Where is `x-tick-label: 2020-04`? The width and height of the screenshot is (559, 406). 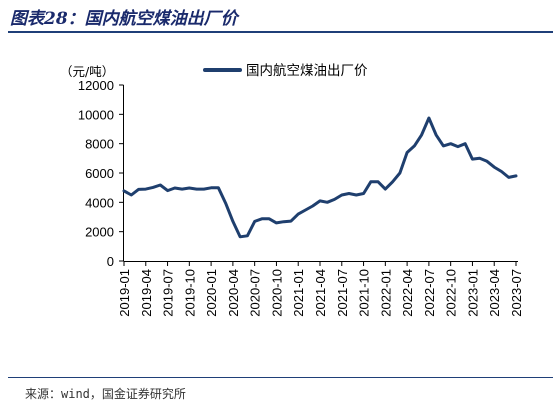
x-tick-label: 2020-04 is located at coordinates (233, 293).